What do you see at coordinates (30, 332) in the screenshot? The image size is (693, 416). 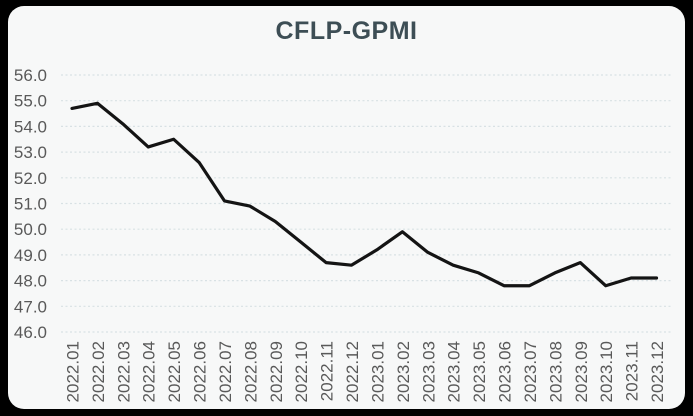 I see `y-axis-tick-label: 46.0` at bounding box center [30, 332].